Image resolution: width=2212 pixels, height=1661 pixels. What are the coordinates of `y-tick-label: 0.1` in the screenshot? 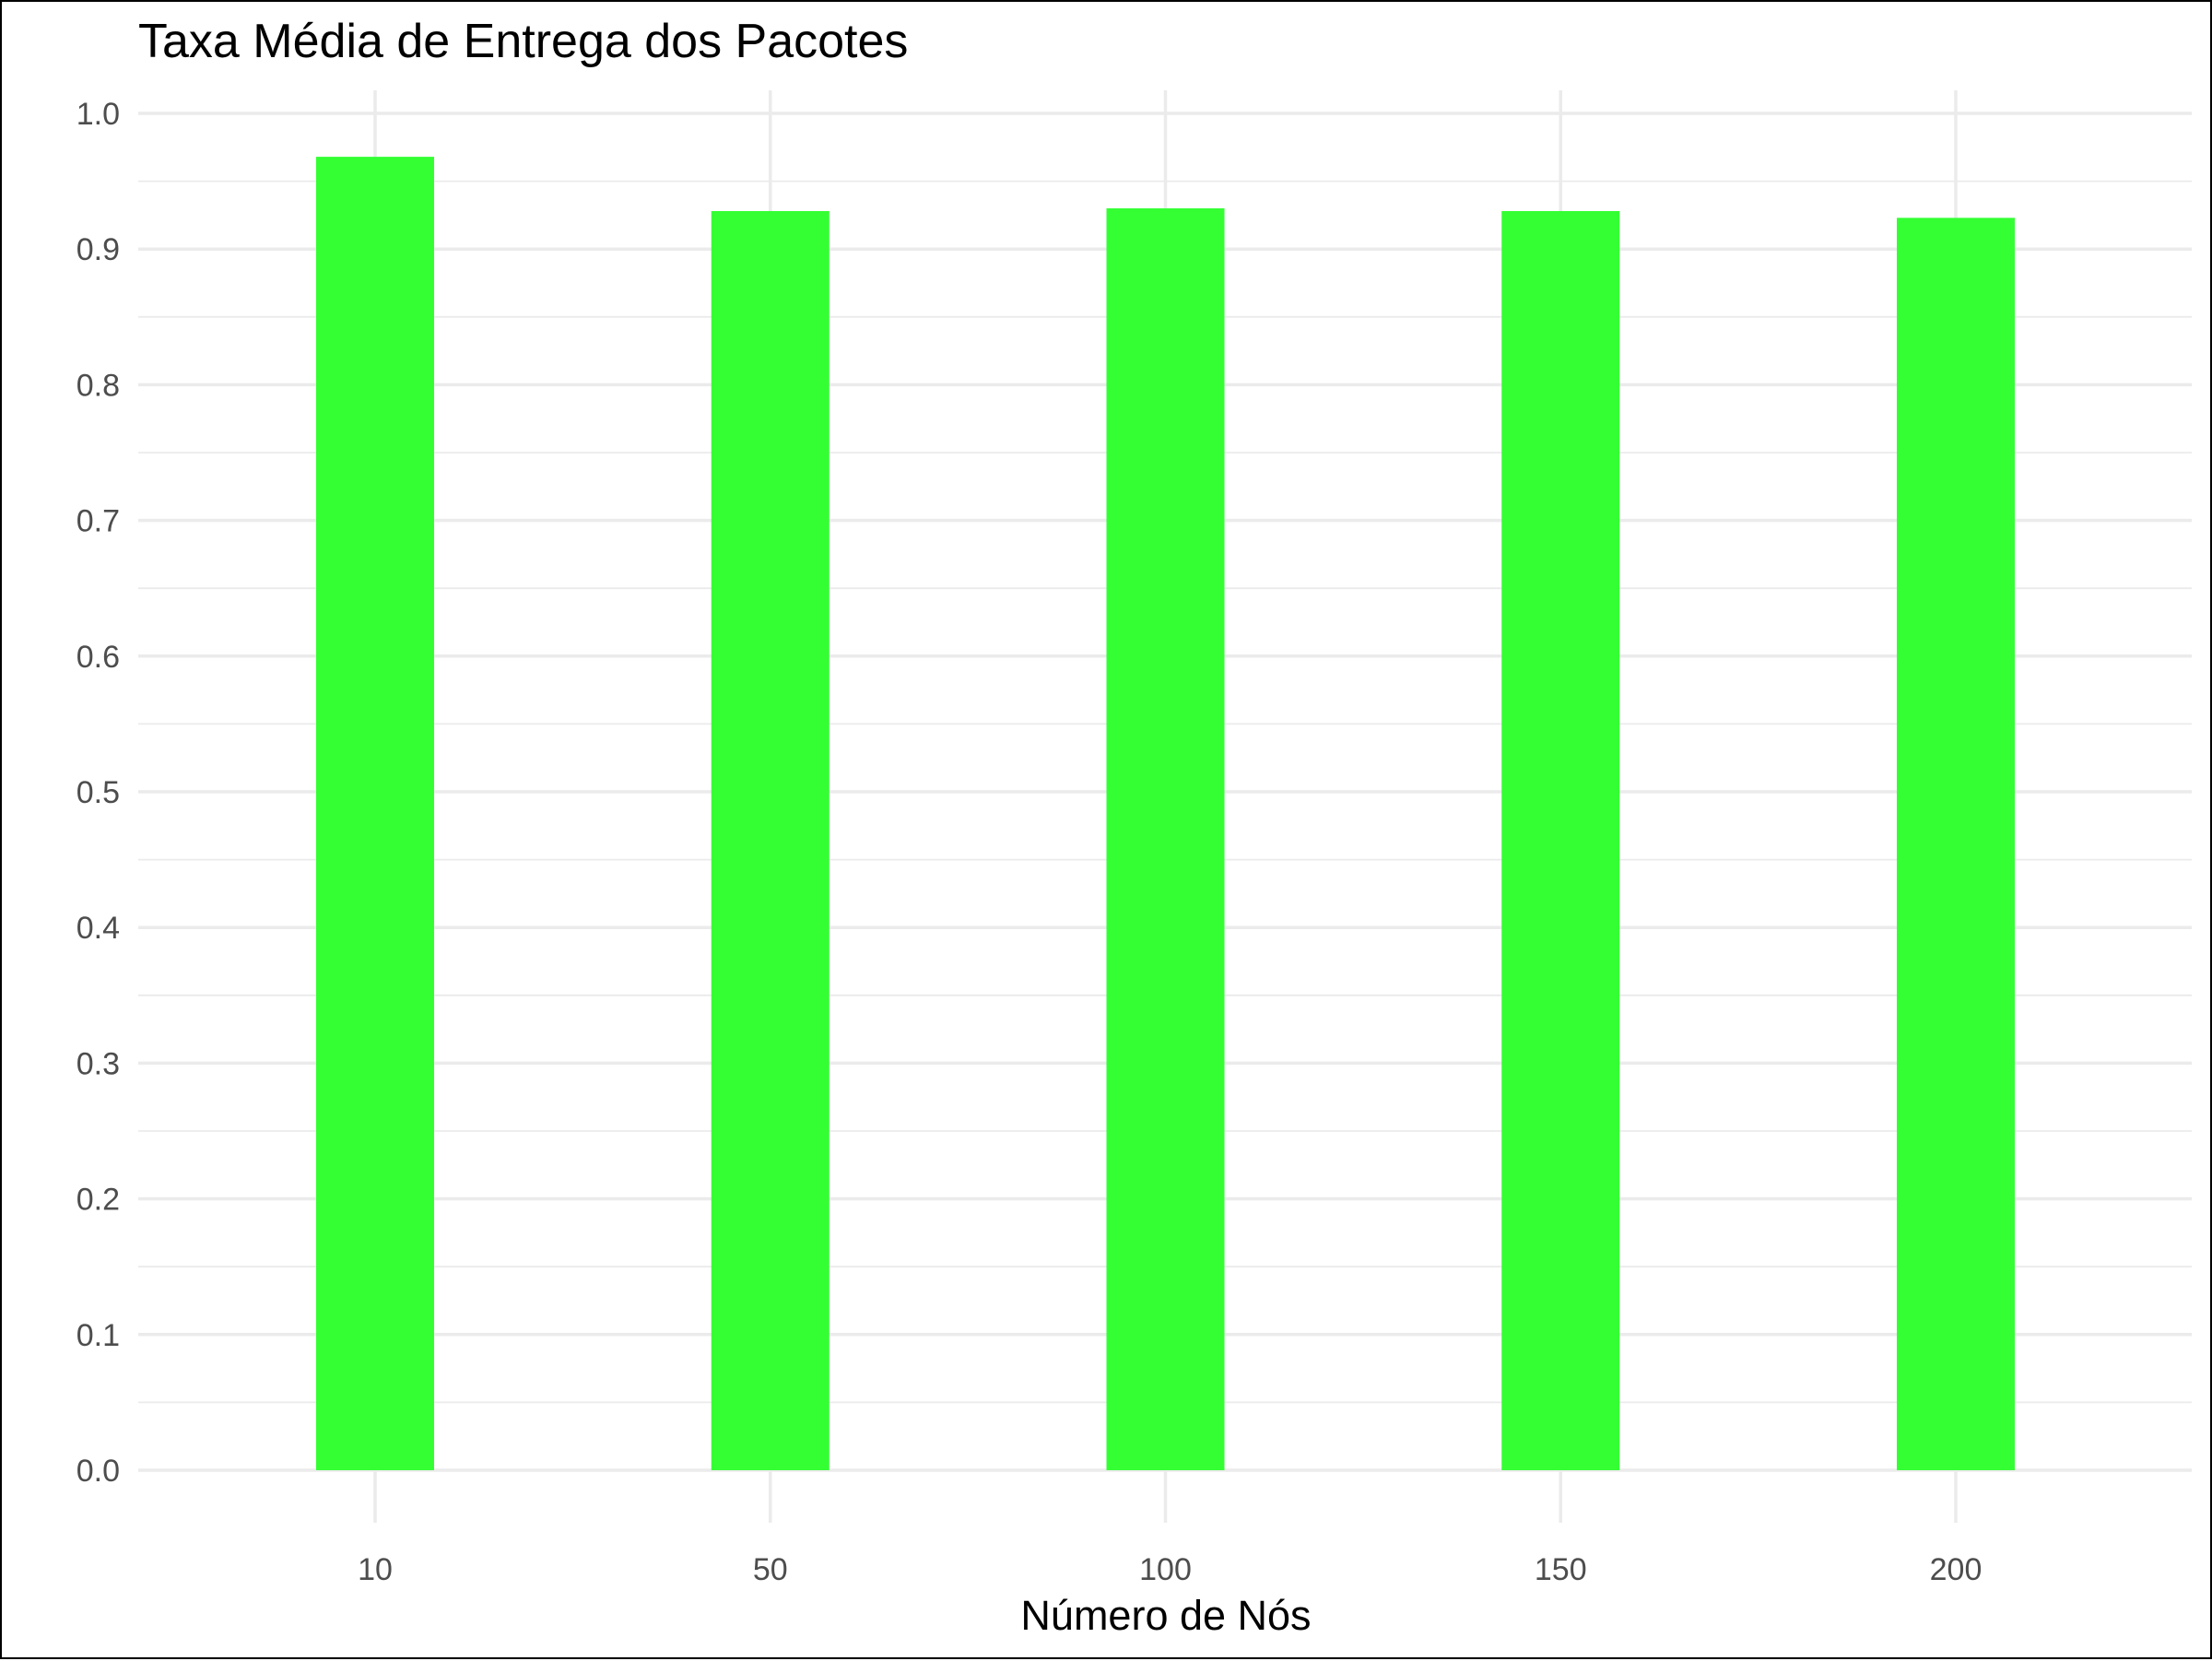 It's located at (98, 1335).